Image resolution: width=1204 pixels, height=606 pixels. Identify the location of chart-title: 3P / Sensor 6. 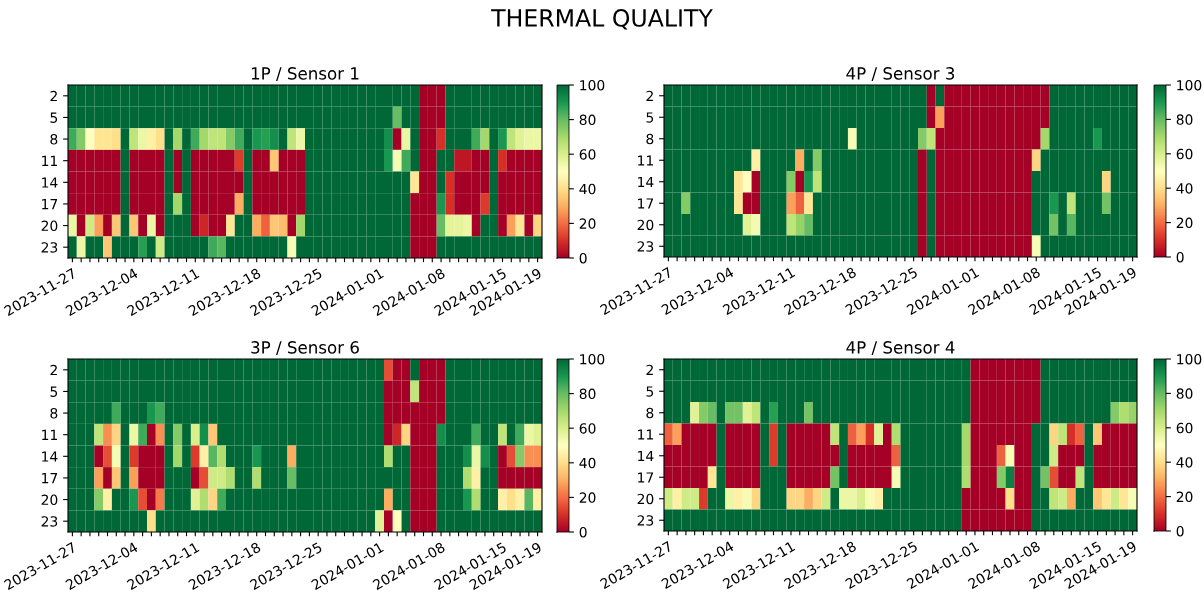
(305, 348).